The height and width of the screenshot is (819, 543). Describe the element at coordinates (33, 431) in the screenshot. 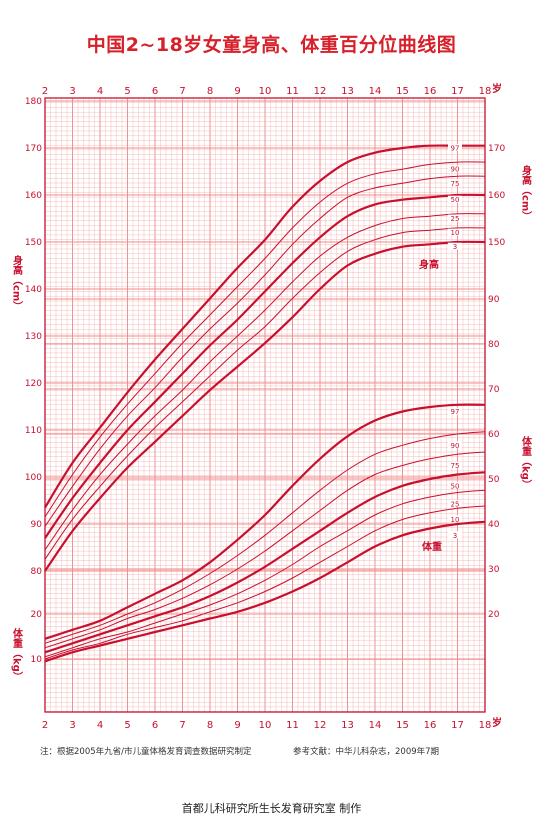

I see `height-tick-left: 110` at that location.